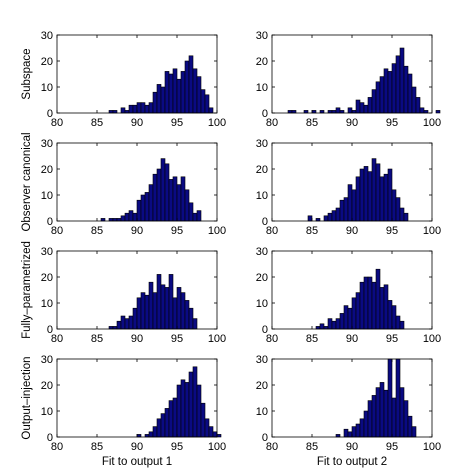 Image resolution: width=474 pixels, height=474 pixels. Describe the element at coordinates (348, 79) in the screenshot. I see `subplot-1-2: 80 85 90 95 100 0 10 20 30` at that location.